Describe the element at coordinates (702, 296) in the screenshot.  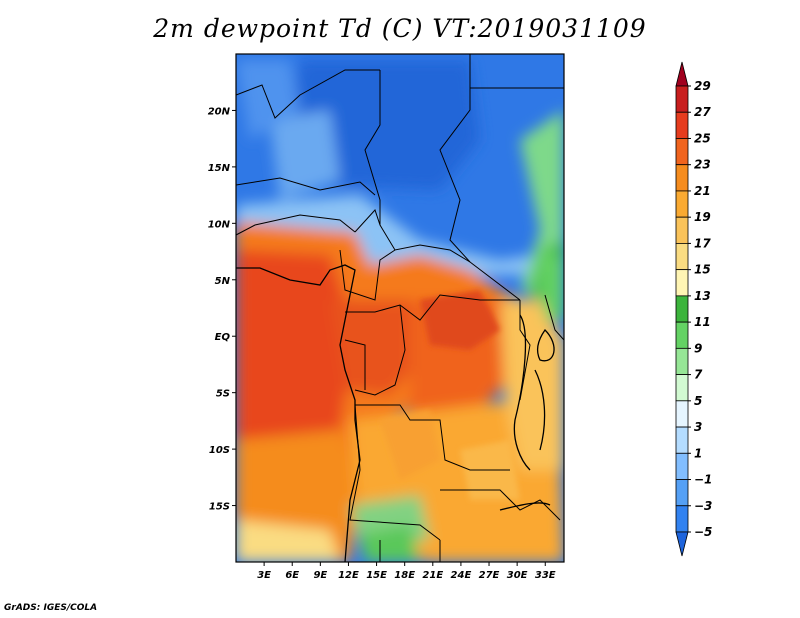
I see `colorbar-label: 13` at that location.